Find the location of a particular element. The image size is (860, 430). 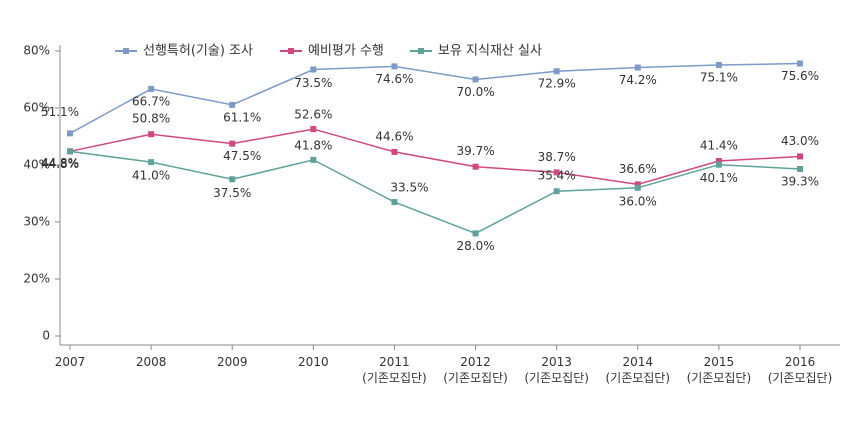

data-label: 41.0% is located at coordinates (151, 176).